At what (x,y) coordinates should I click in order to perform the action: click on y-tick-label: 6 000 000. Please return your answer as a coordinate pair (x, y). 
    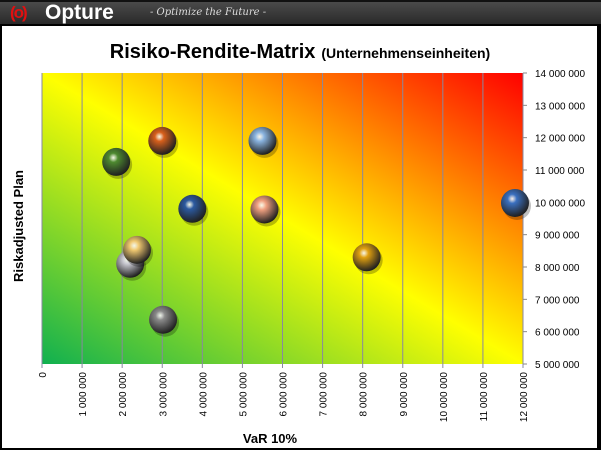
    Looking at the image, I should click on (557, 333).